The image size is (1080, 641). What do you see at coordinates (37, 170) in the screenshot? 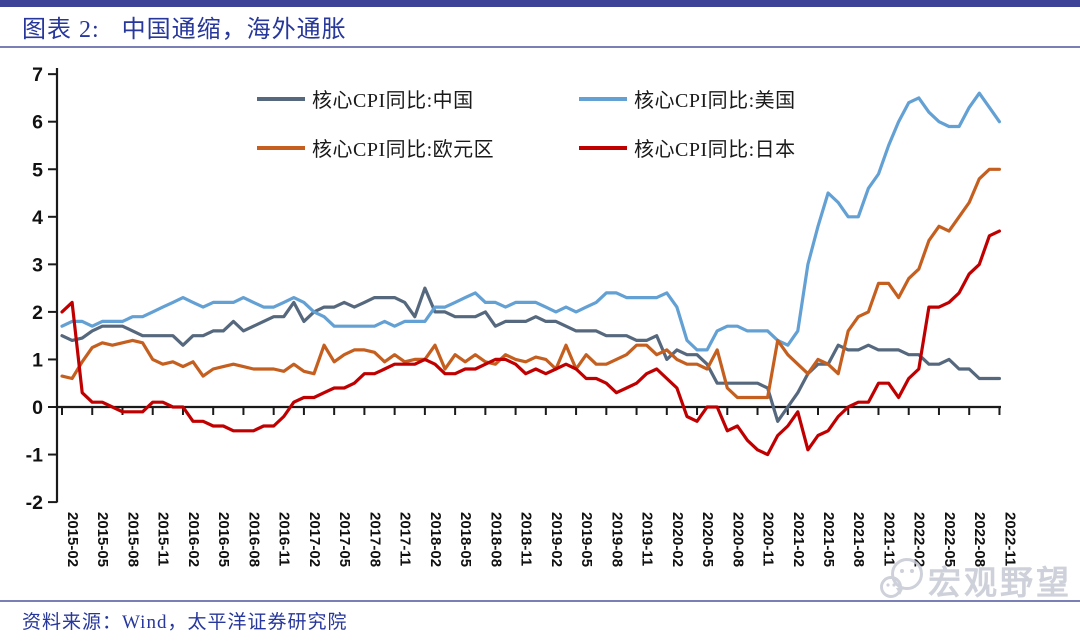
I see `y-tick-label: 5` at bounding box center [37, 170].